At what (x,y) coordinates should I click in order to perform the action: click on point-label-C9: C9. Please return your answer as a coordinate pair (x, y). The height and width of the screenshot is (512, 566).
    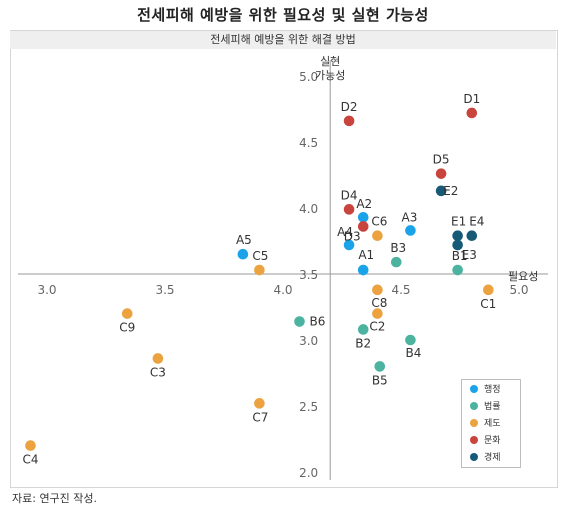
    Looking at the image, I should click on (127, 328).